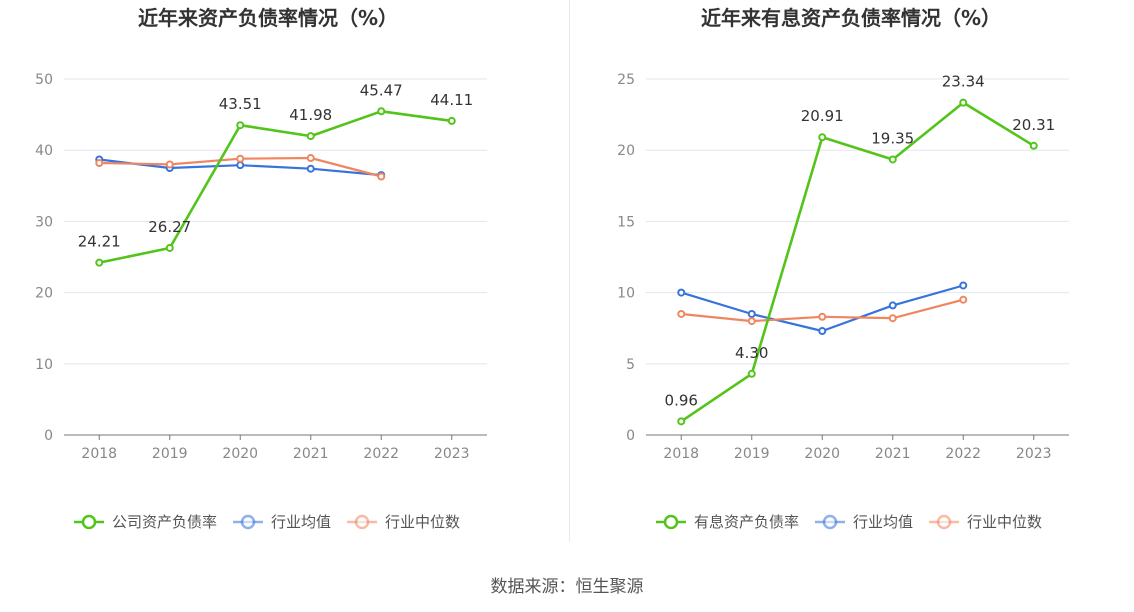 The width and height of the screenshot is (1134, 612). Describe the element at coordinates (626, 80) in the screenshot. I see `y-tick-label: 25` at that location.